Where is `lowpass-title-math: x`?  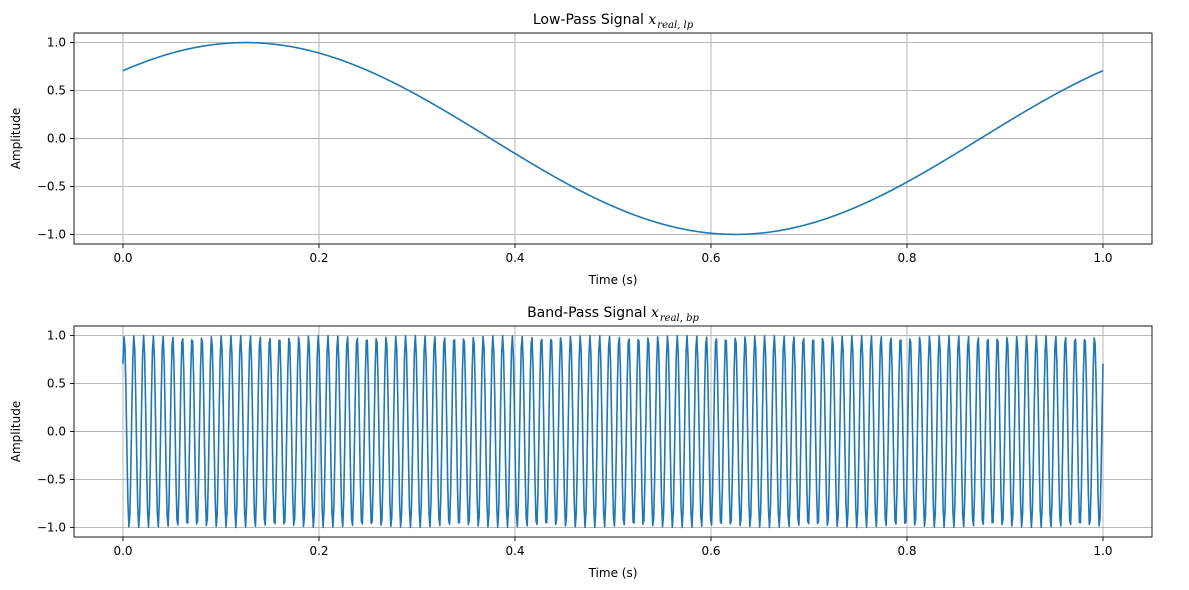
lowpass-title-math: x is located at coordinates (652, 20).